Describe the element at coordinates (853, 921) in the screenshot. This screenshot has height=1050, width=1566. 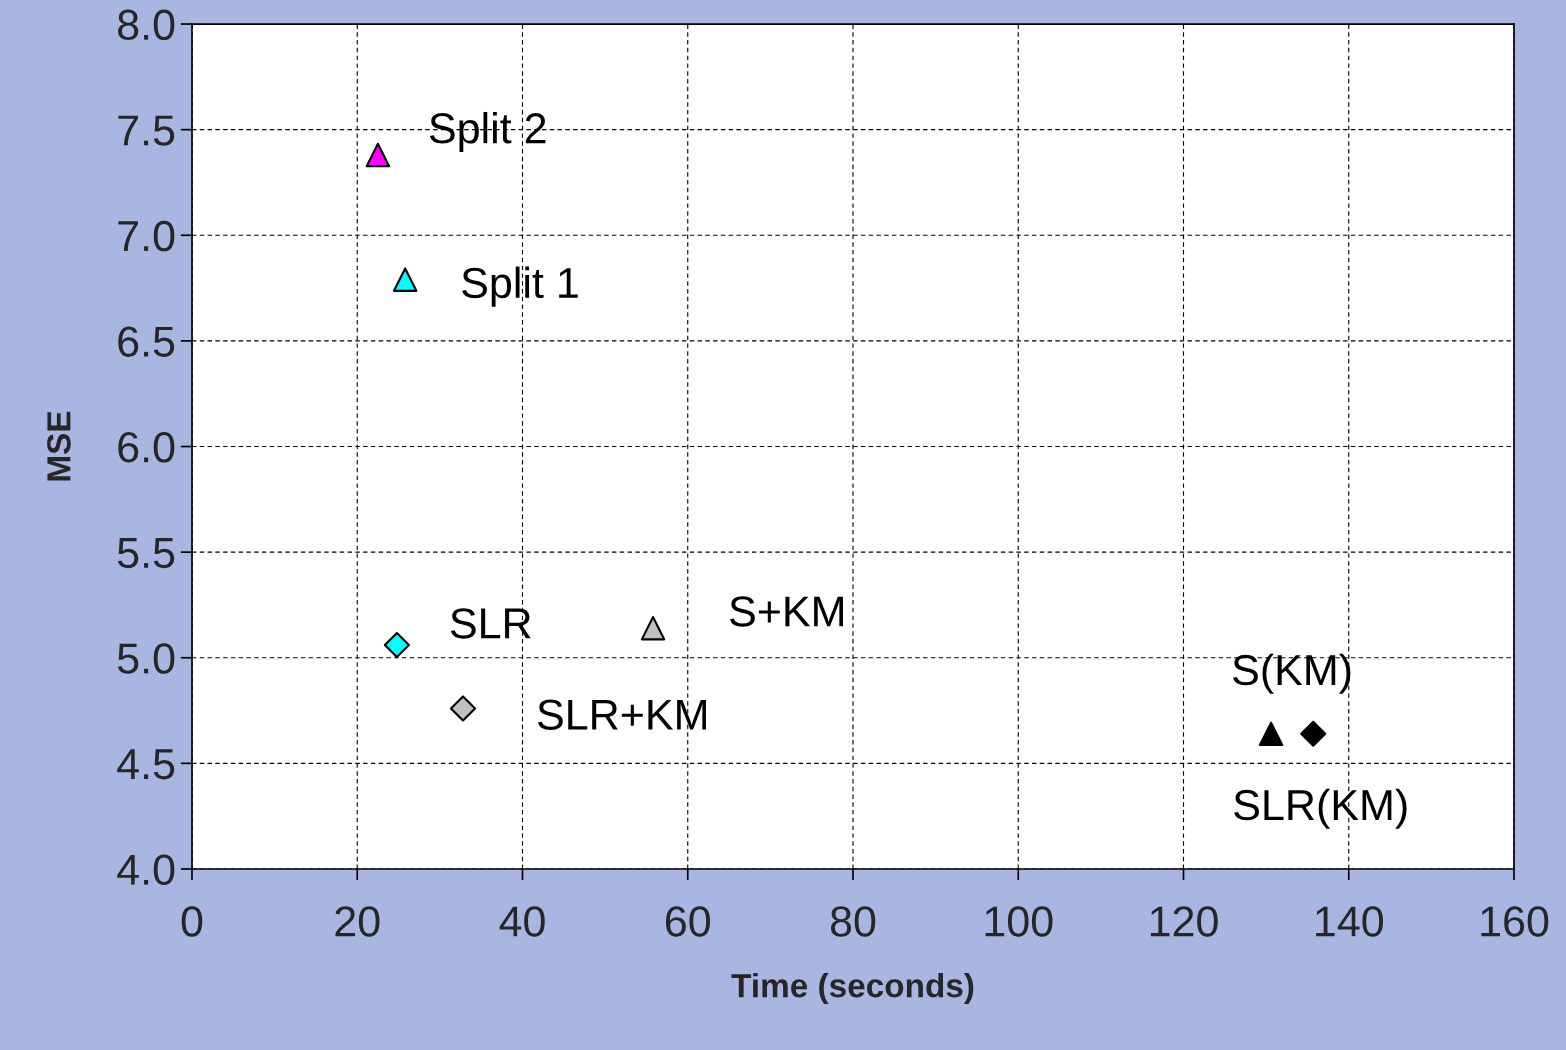
I see `x-tick-label: 80` at that location.